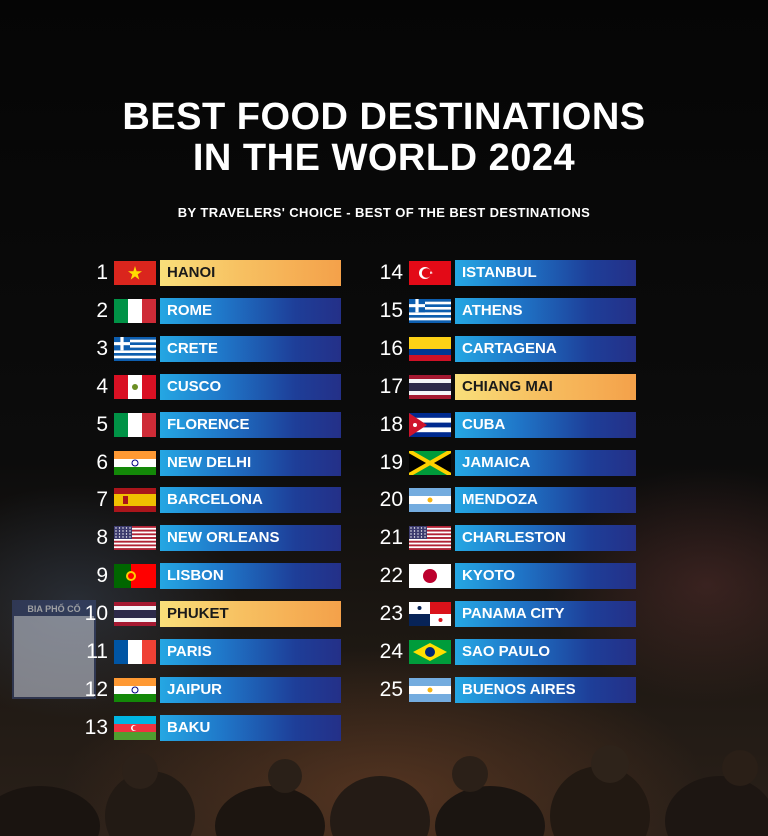 The image size is (768, 836). What do you see at coordinates (250, 348) in the screenshot?
I see `city-name: CRETE` at bounding box center [250, 348].